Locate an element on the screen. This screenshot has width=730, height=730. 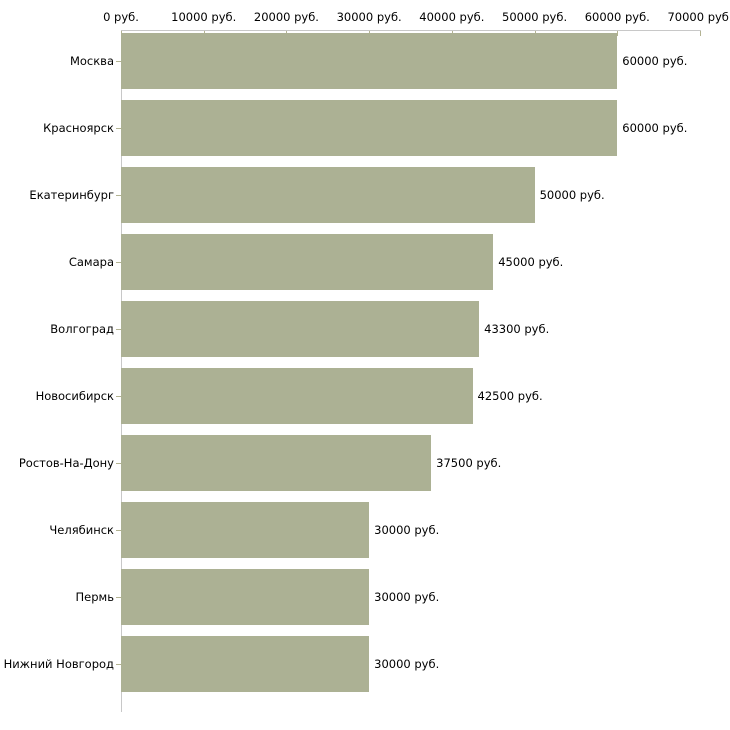
category-label: Ростов-На-Дону is located at coordinates (66, 463).